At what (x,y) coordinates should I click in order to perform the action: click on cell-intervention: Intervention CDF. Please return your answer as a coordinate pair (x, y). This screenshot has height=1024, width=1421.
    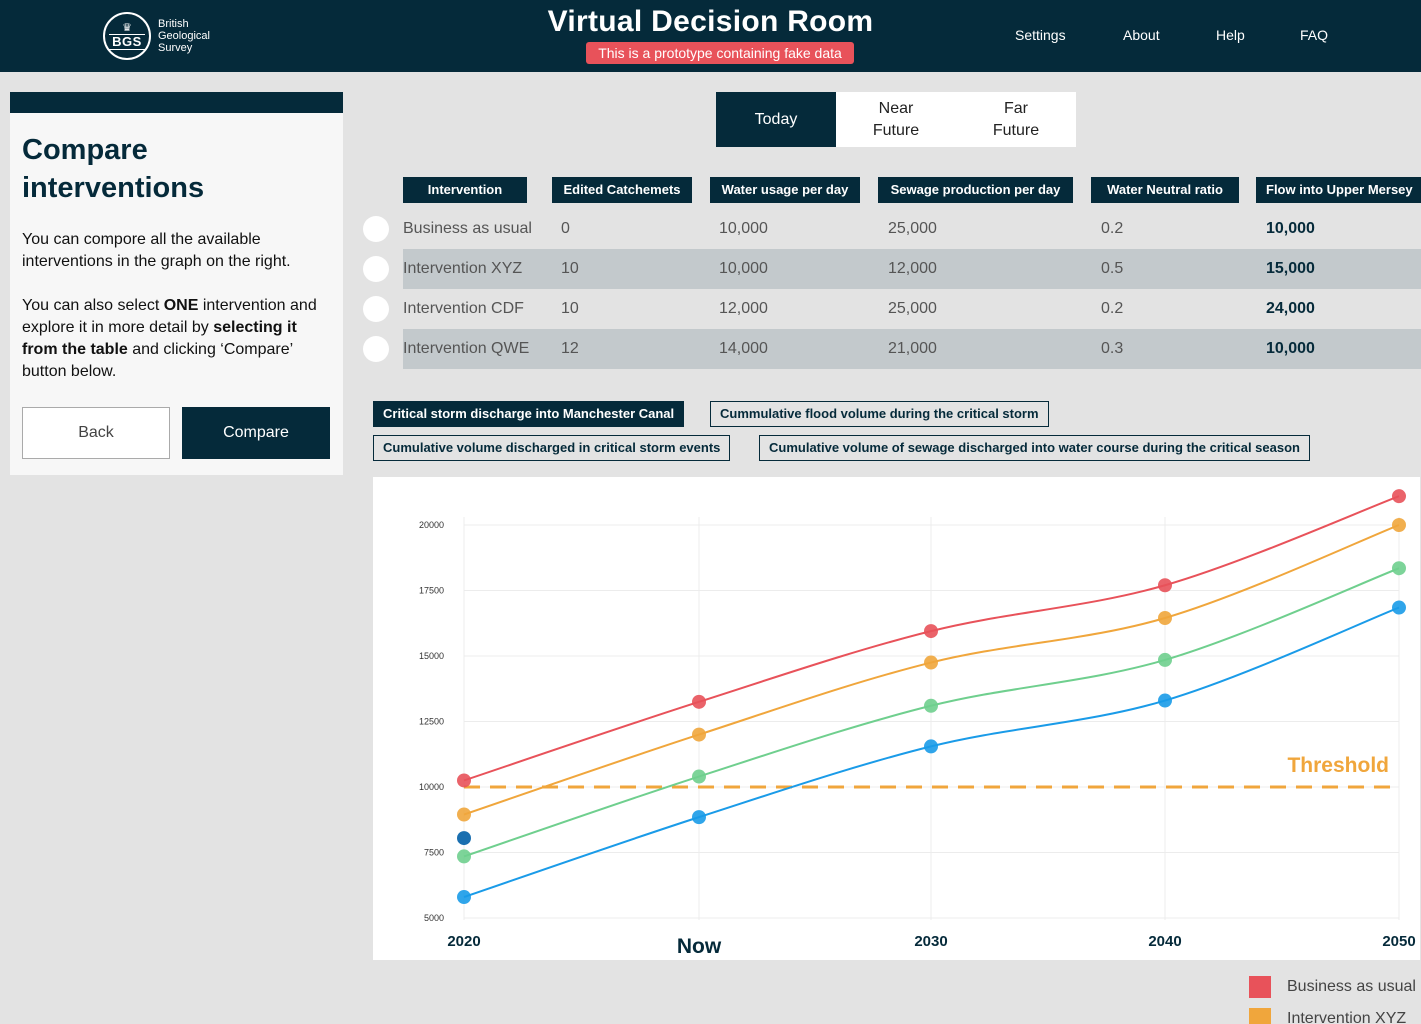
    Looking at the image, I should click on (463, 308).